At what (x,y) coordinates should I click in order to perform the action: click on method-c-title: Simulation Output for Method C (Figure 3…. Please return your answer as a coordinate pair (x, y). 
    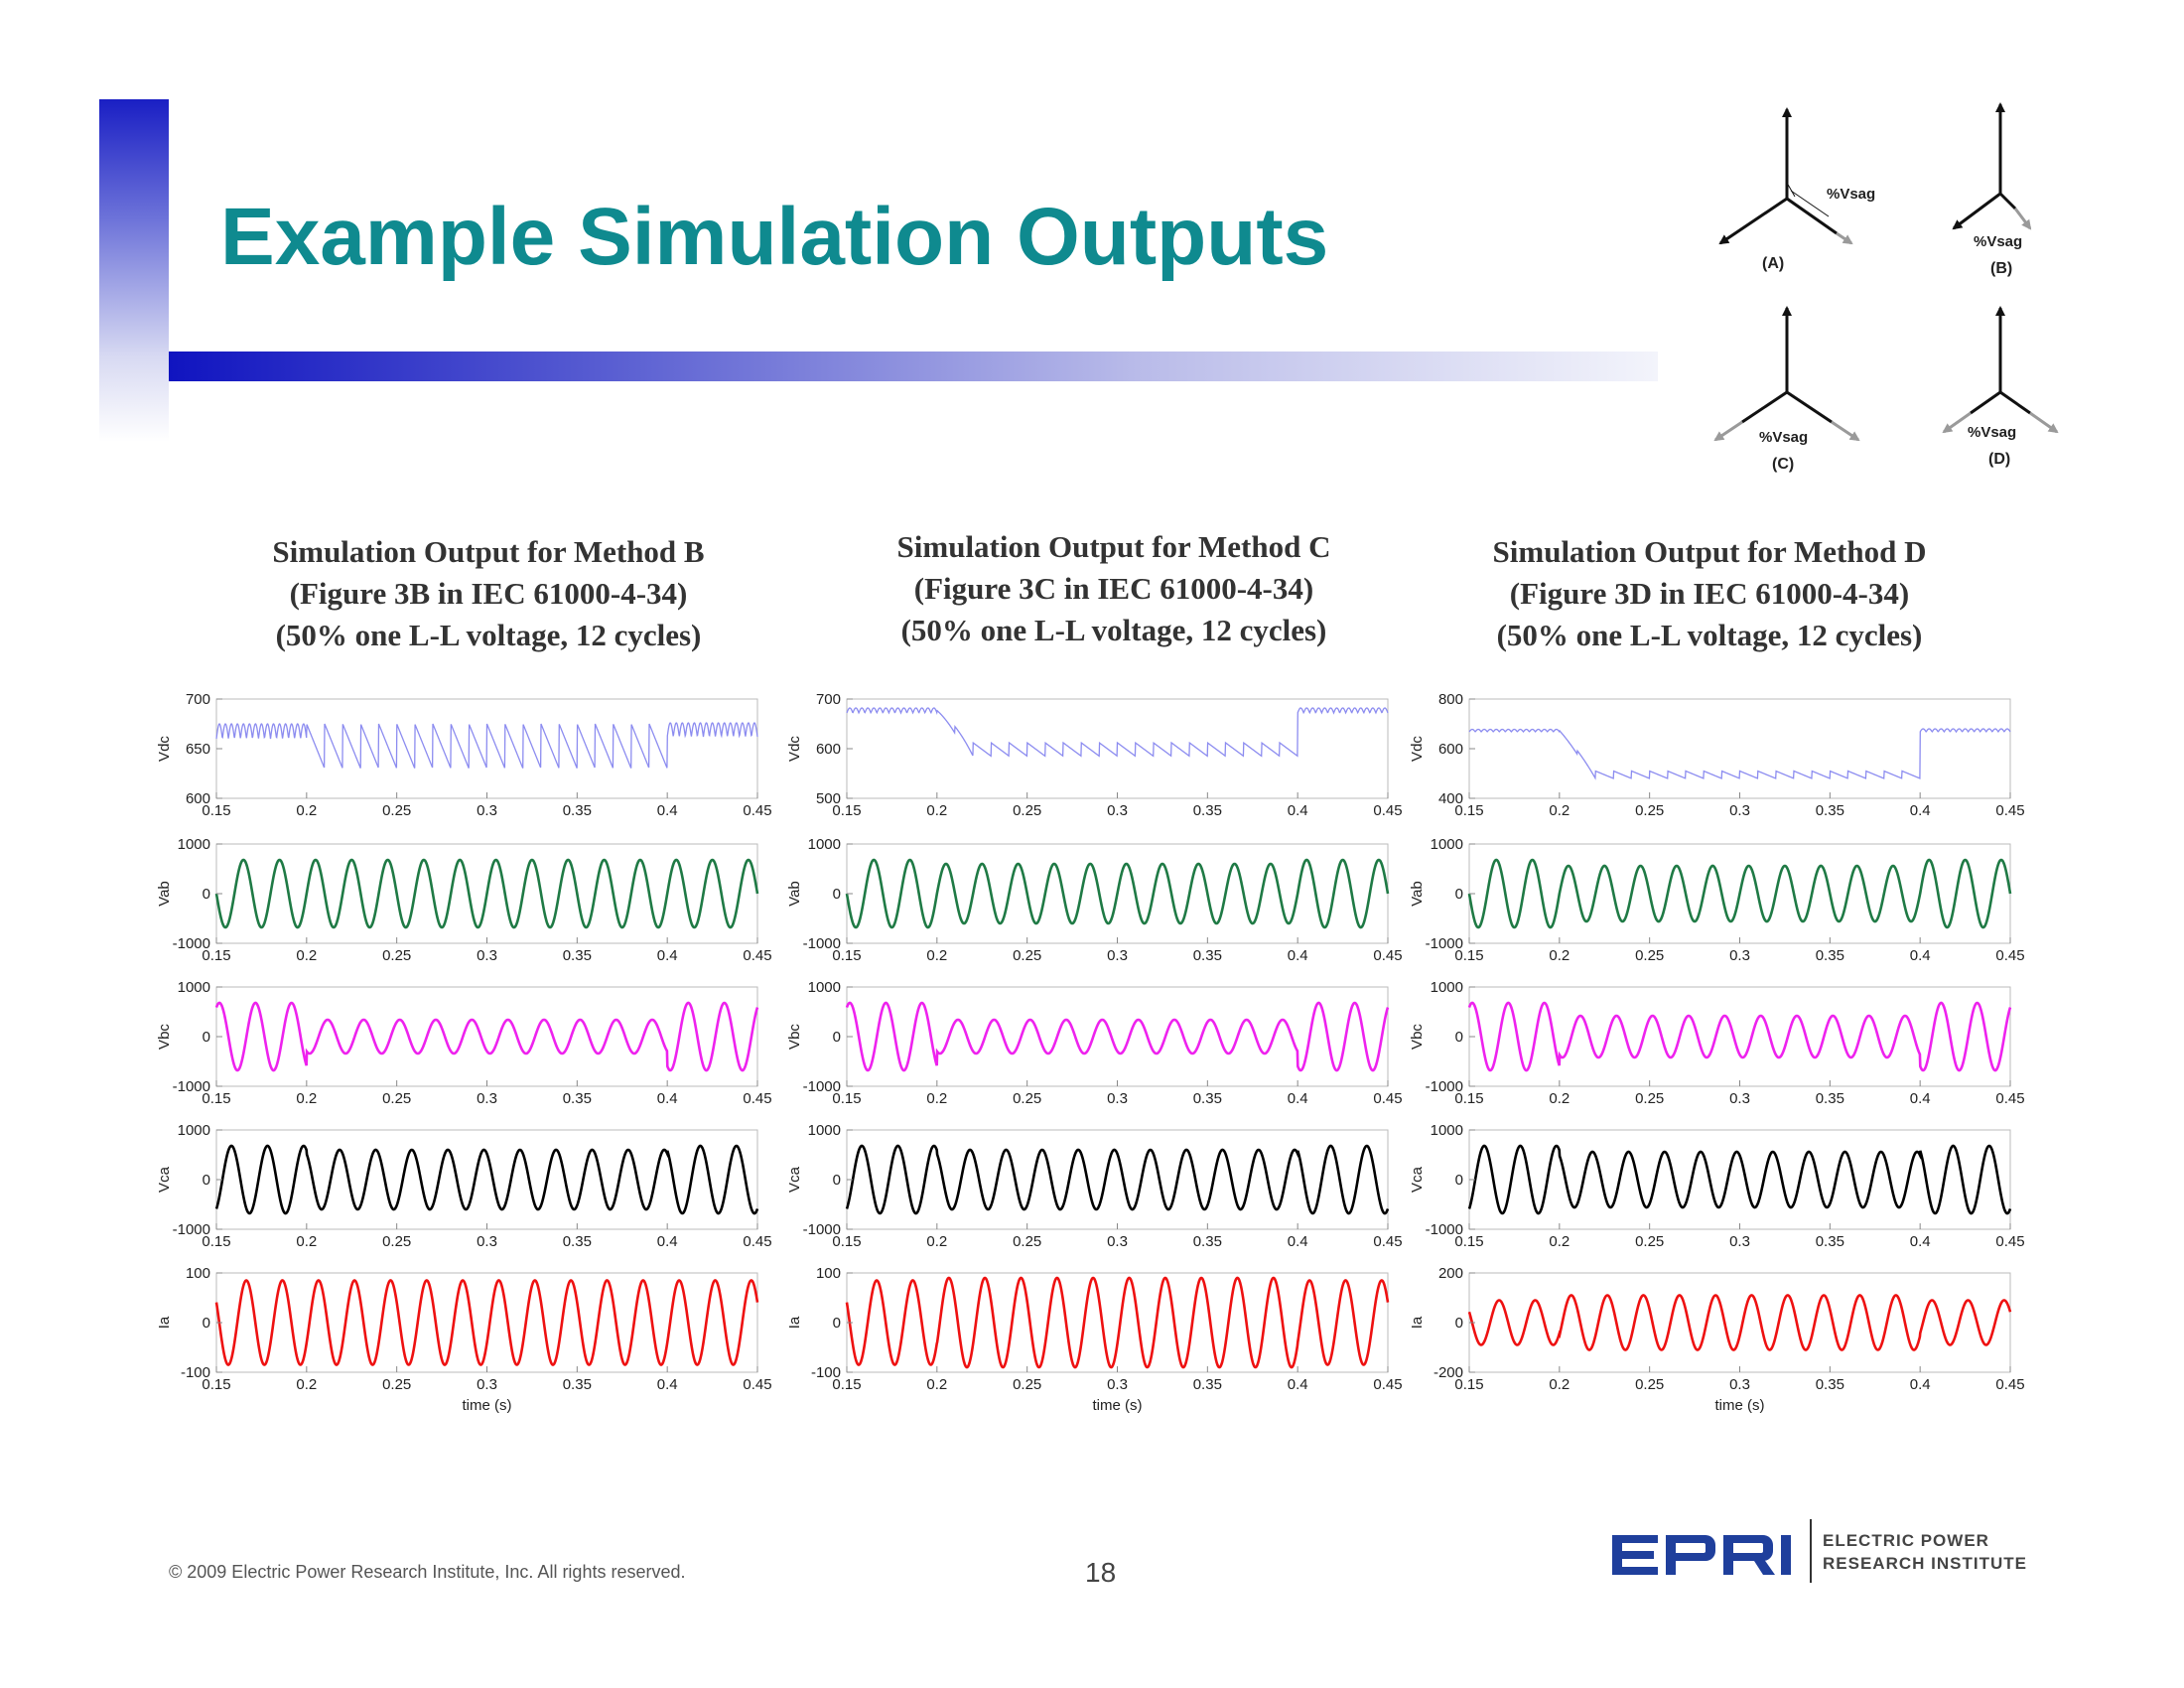
    Looking at the image, I should click on (1114, 588).